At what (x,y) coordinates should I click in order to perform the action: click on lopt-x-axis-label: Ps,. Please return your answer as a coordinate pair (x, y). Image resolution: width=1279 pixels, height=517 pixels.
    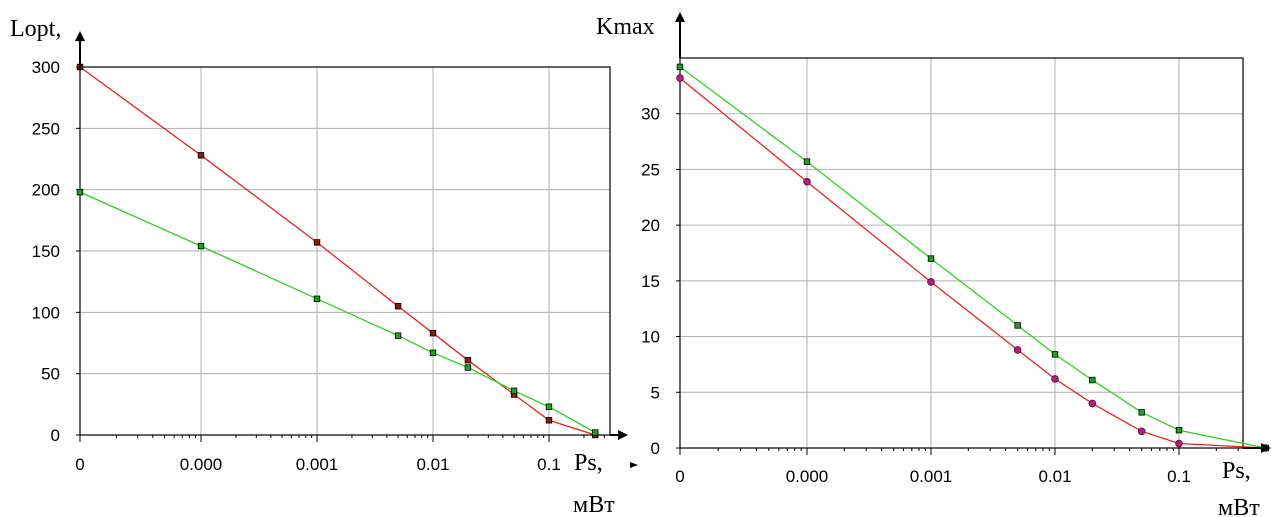
    Looking at the image, I should click on (588, 463).